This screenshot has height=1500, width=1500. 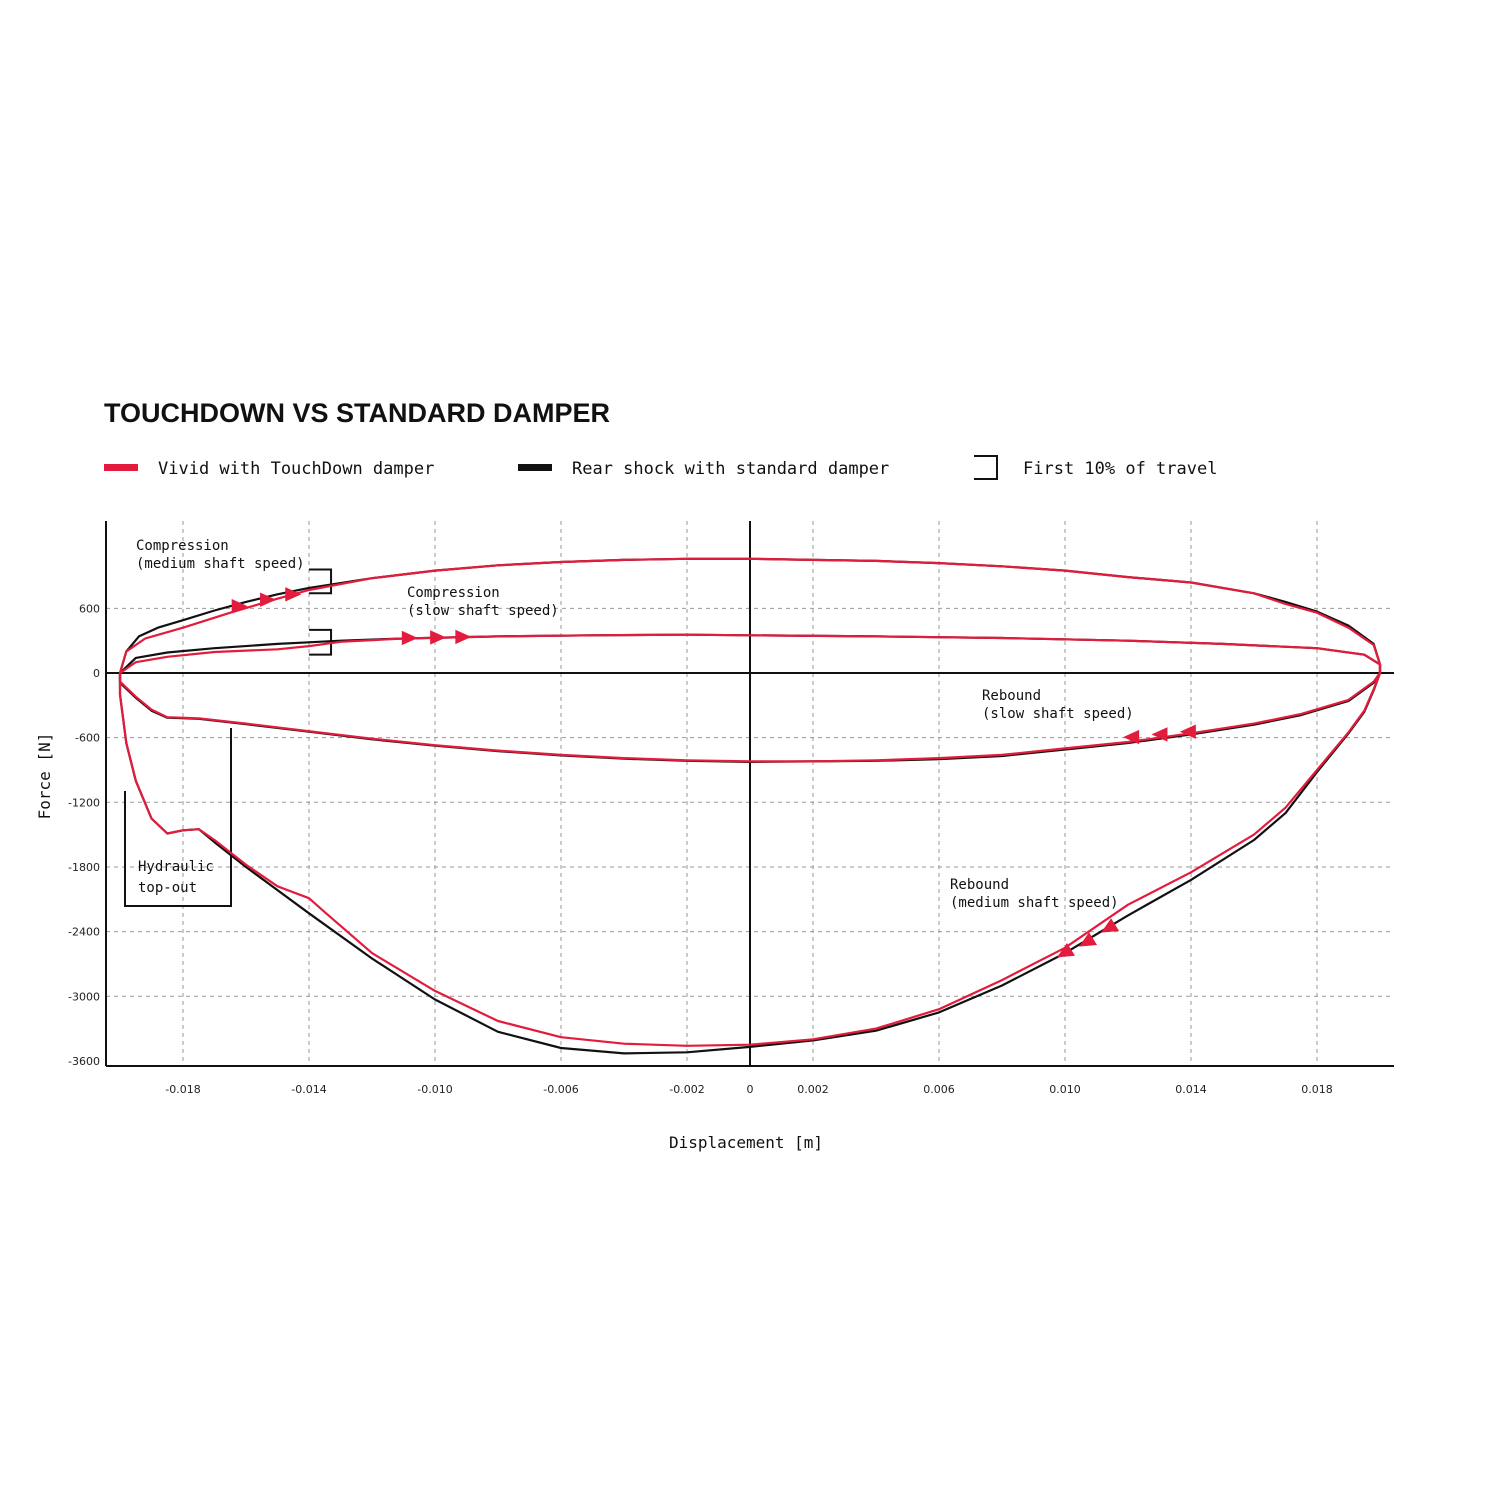 What do you see at coordinates (357, 413) in the screenshot?
I see `chart-title: TOUCHDOWN VS STANDARD DAMPER` at bounding box center [357, 413].